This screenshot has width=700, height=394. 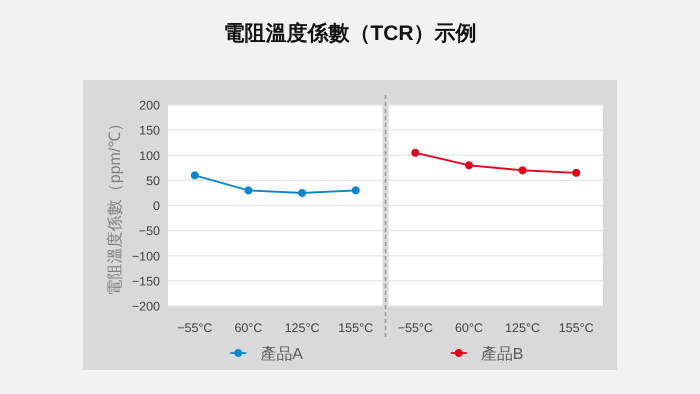 I want to click on y-tick-label: 100, so click(x=149, y=155).